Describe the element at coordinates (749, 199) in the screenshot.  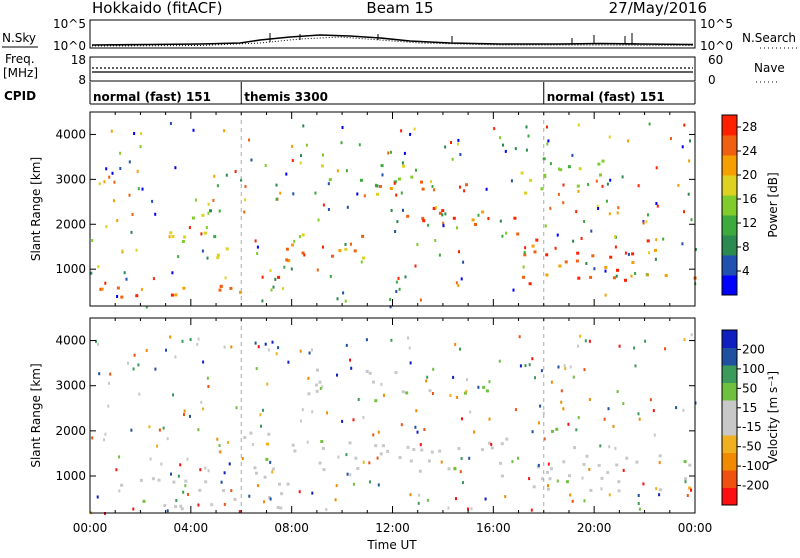
I see `colorbar-tick-label: 16` at that location.